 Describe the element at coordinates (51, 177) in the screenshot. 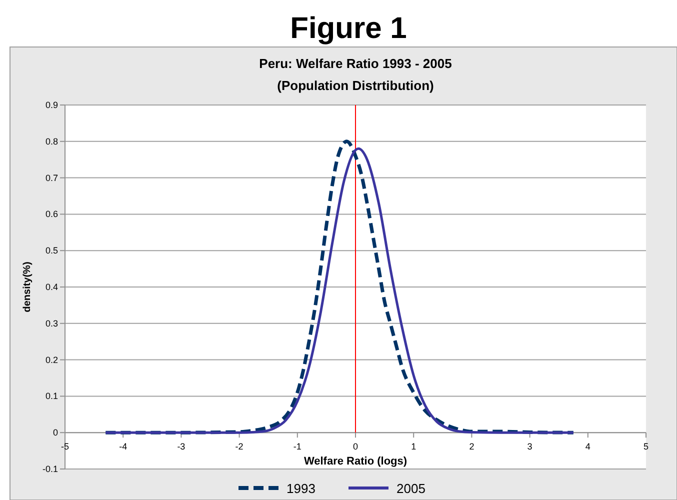

I see `y-tick-label: 0.7` at that location.